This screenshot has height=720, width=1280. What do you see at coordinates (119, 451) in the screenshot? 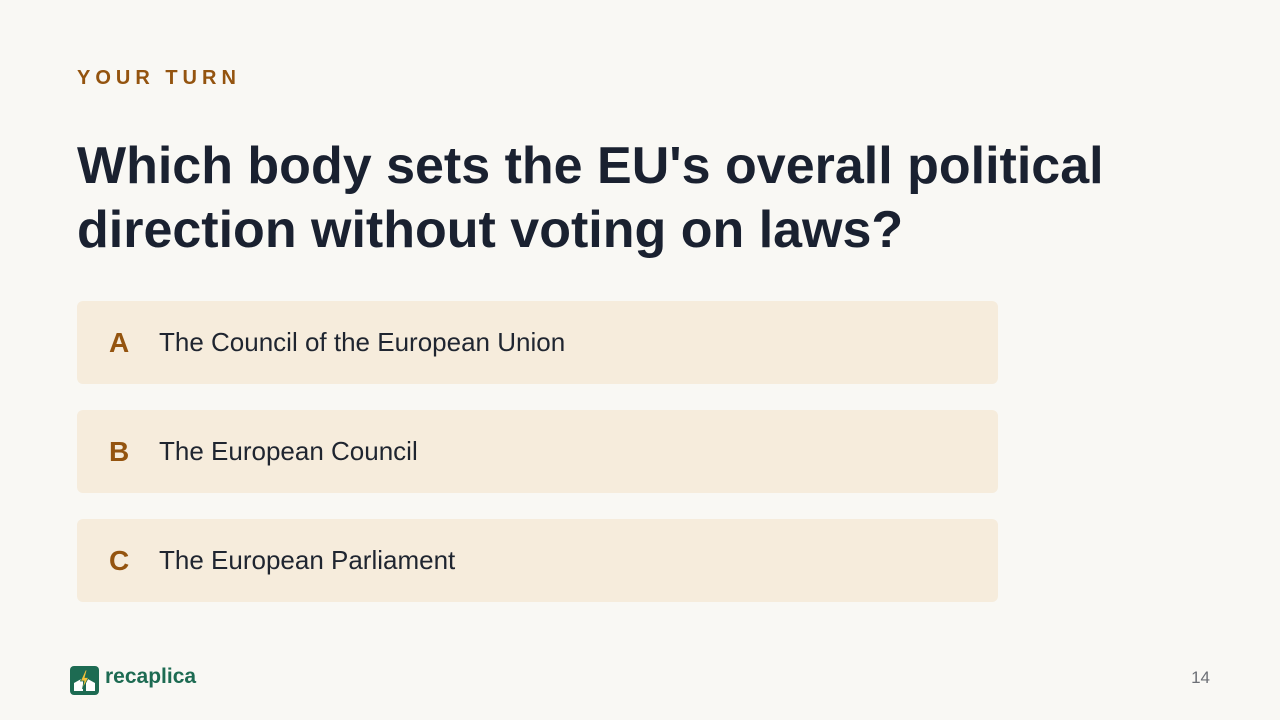
I see `option-letter: B` at bounding box center [119, 451].